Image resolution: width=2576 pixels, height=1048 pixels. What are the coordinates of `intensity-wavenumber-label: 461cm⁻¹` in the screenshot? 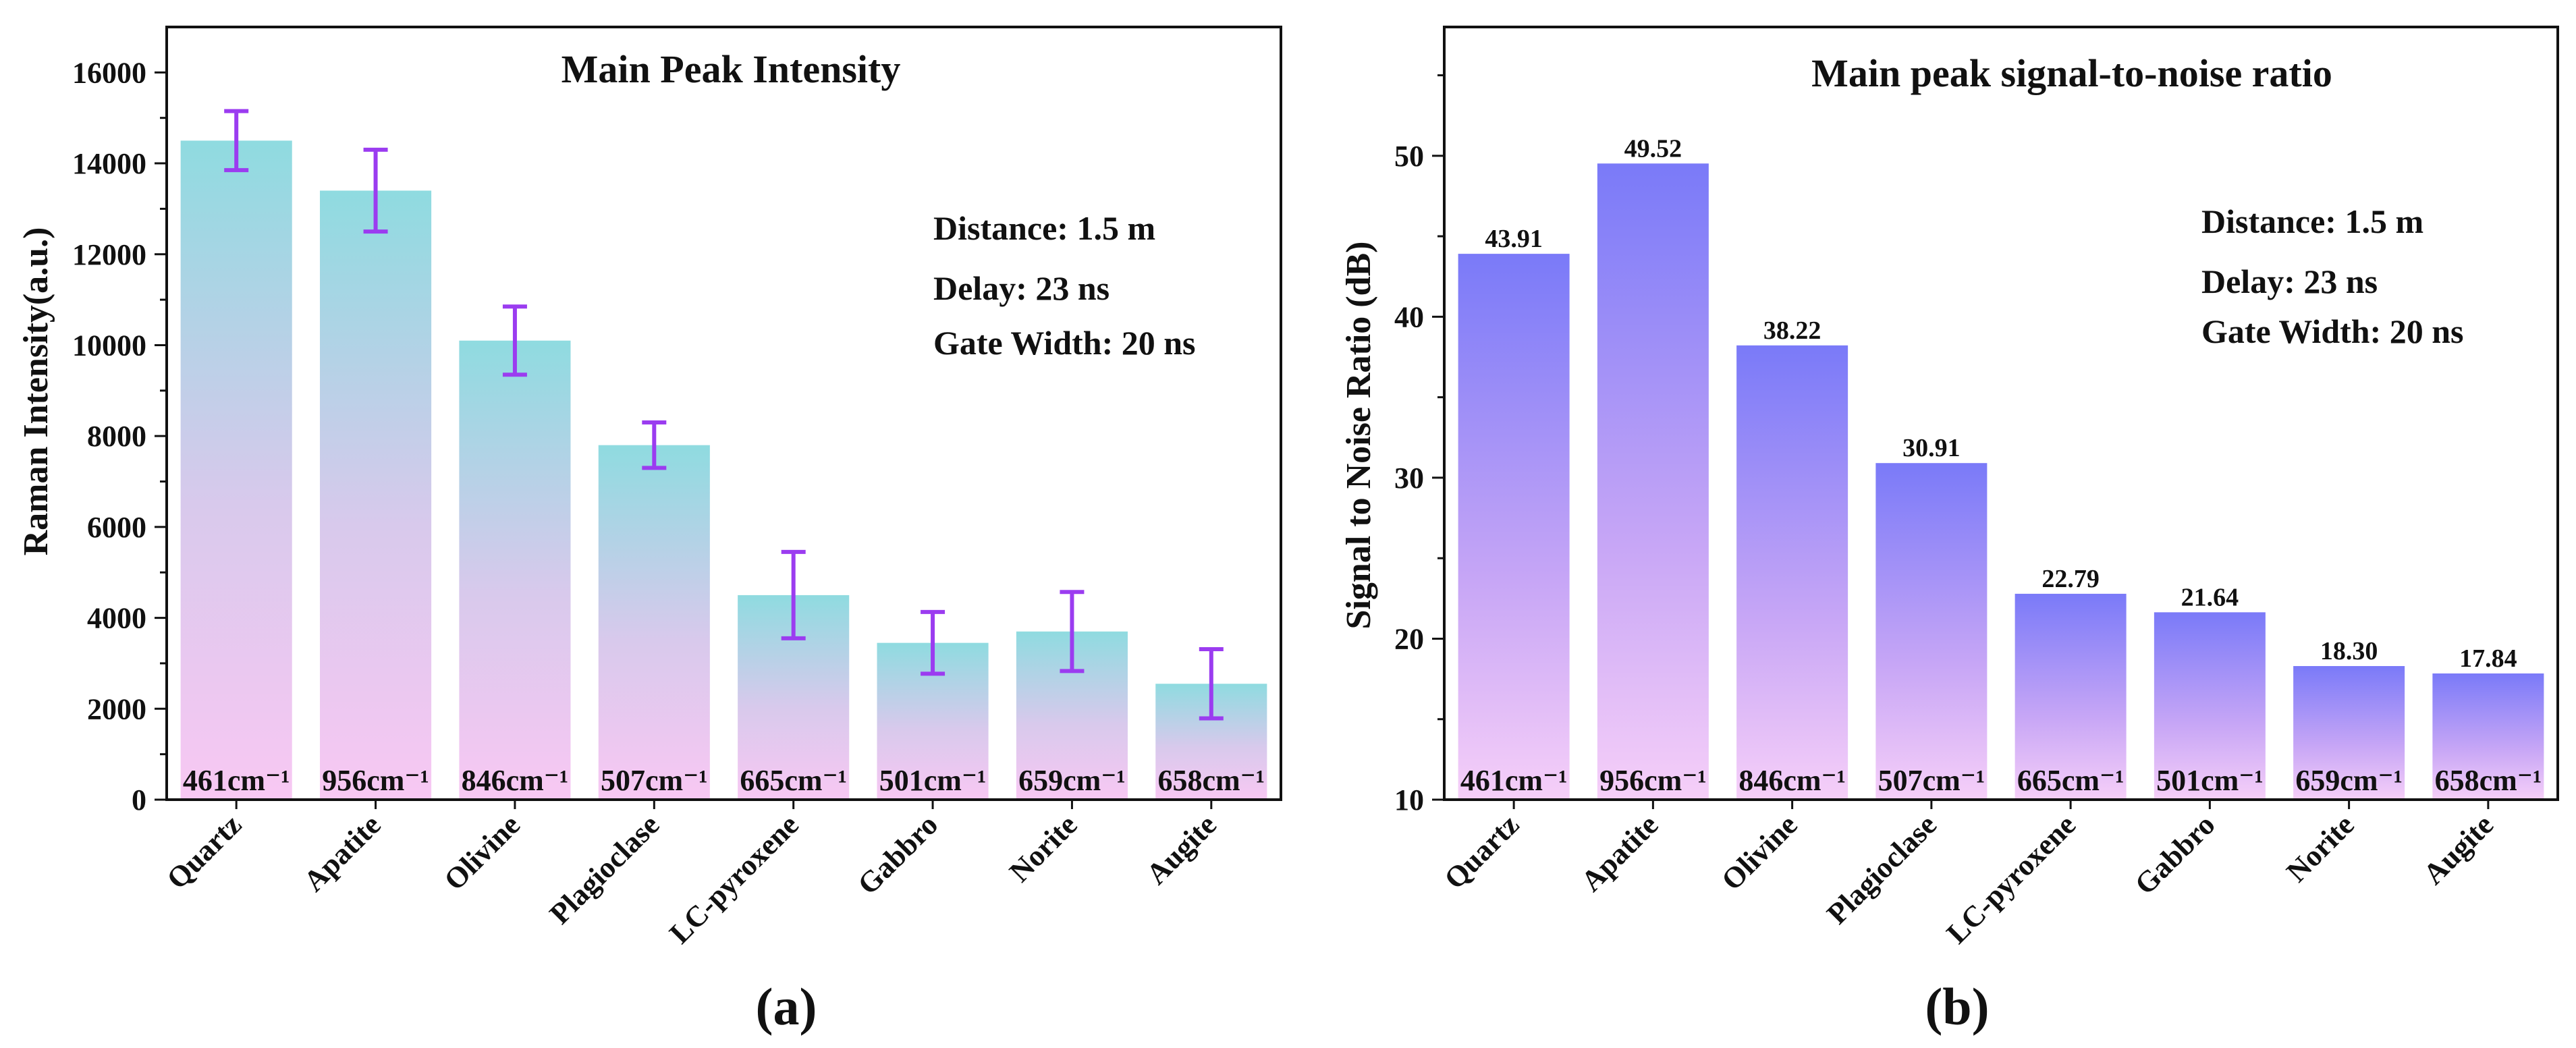 It's located at (237, 780).